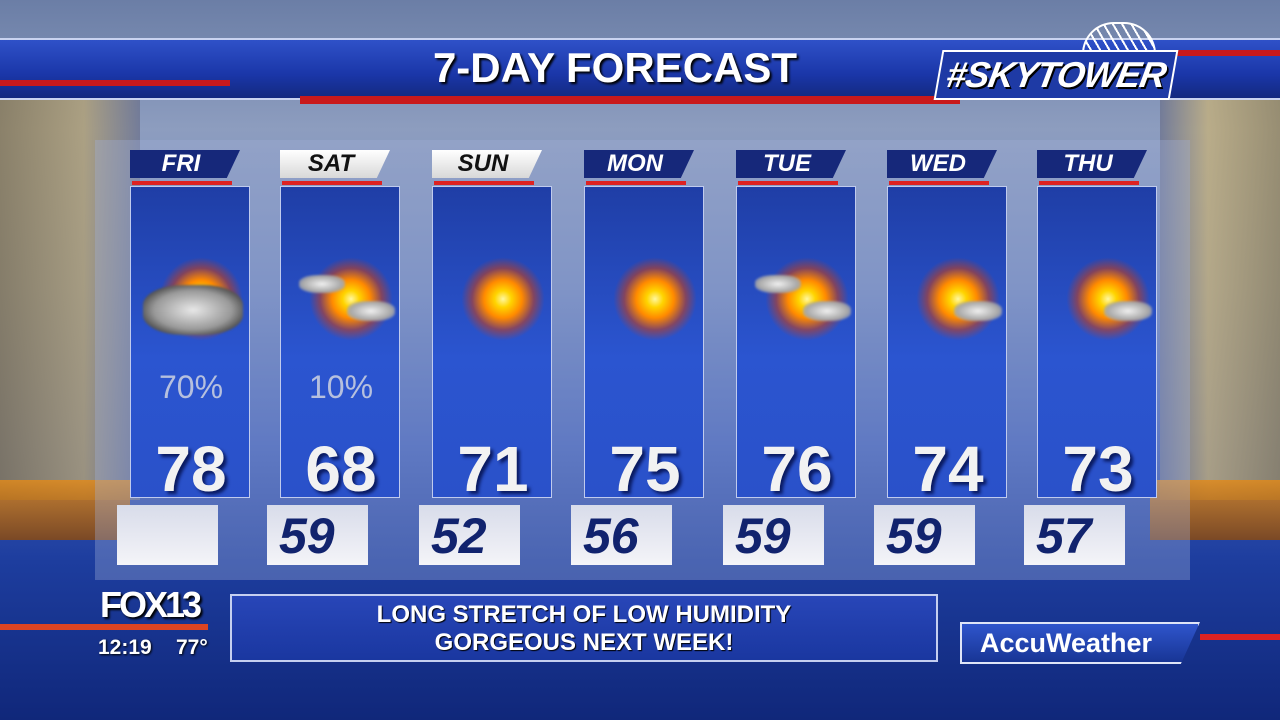 The height and width of the screenshot is (720, 1280). What do you see at coordinates (1215, 510) in the screenshot?
I see `studio-floor-right` at bounding box center [1215, 510].